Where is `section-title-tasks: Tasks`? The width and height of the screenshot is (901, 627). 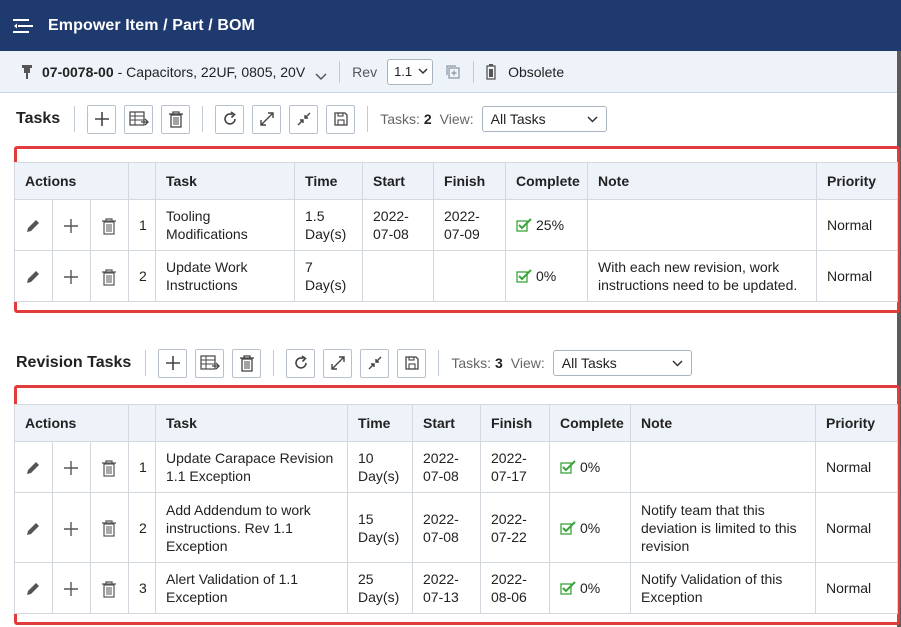
section-title-tasks: Tasks is located at coordinates (38, 118).